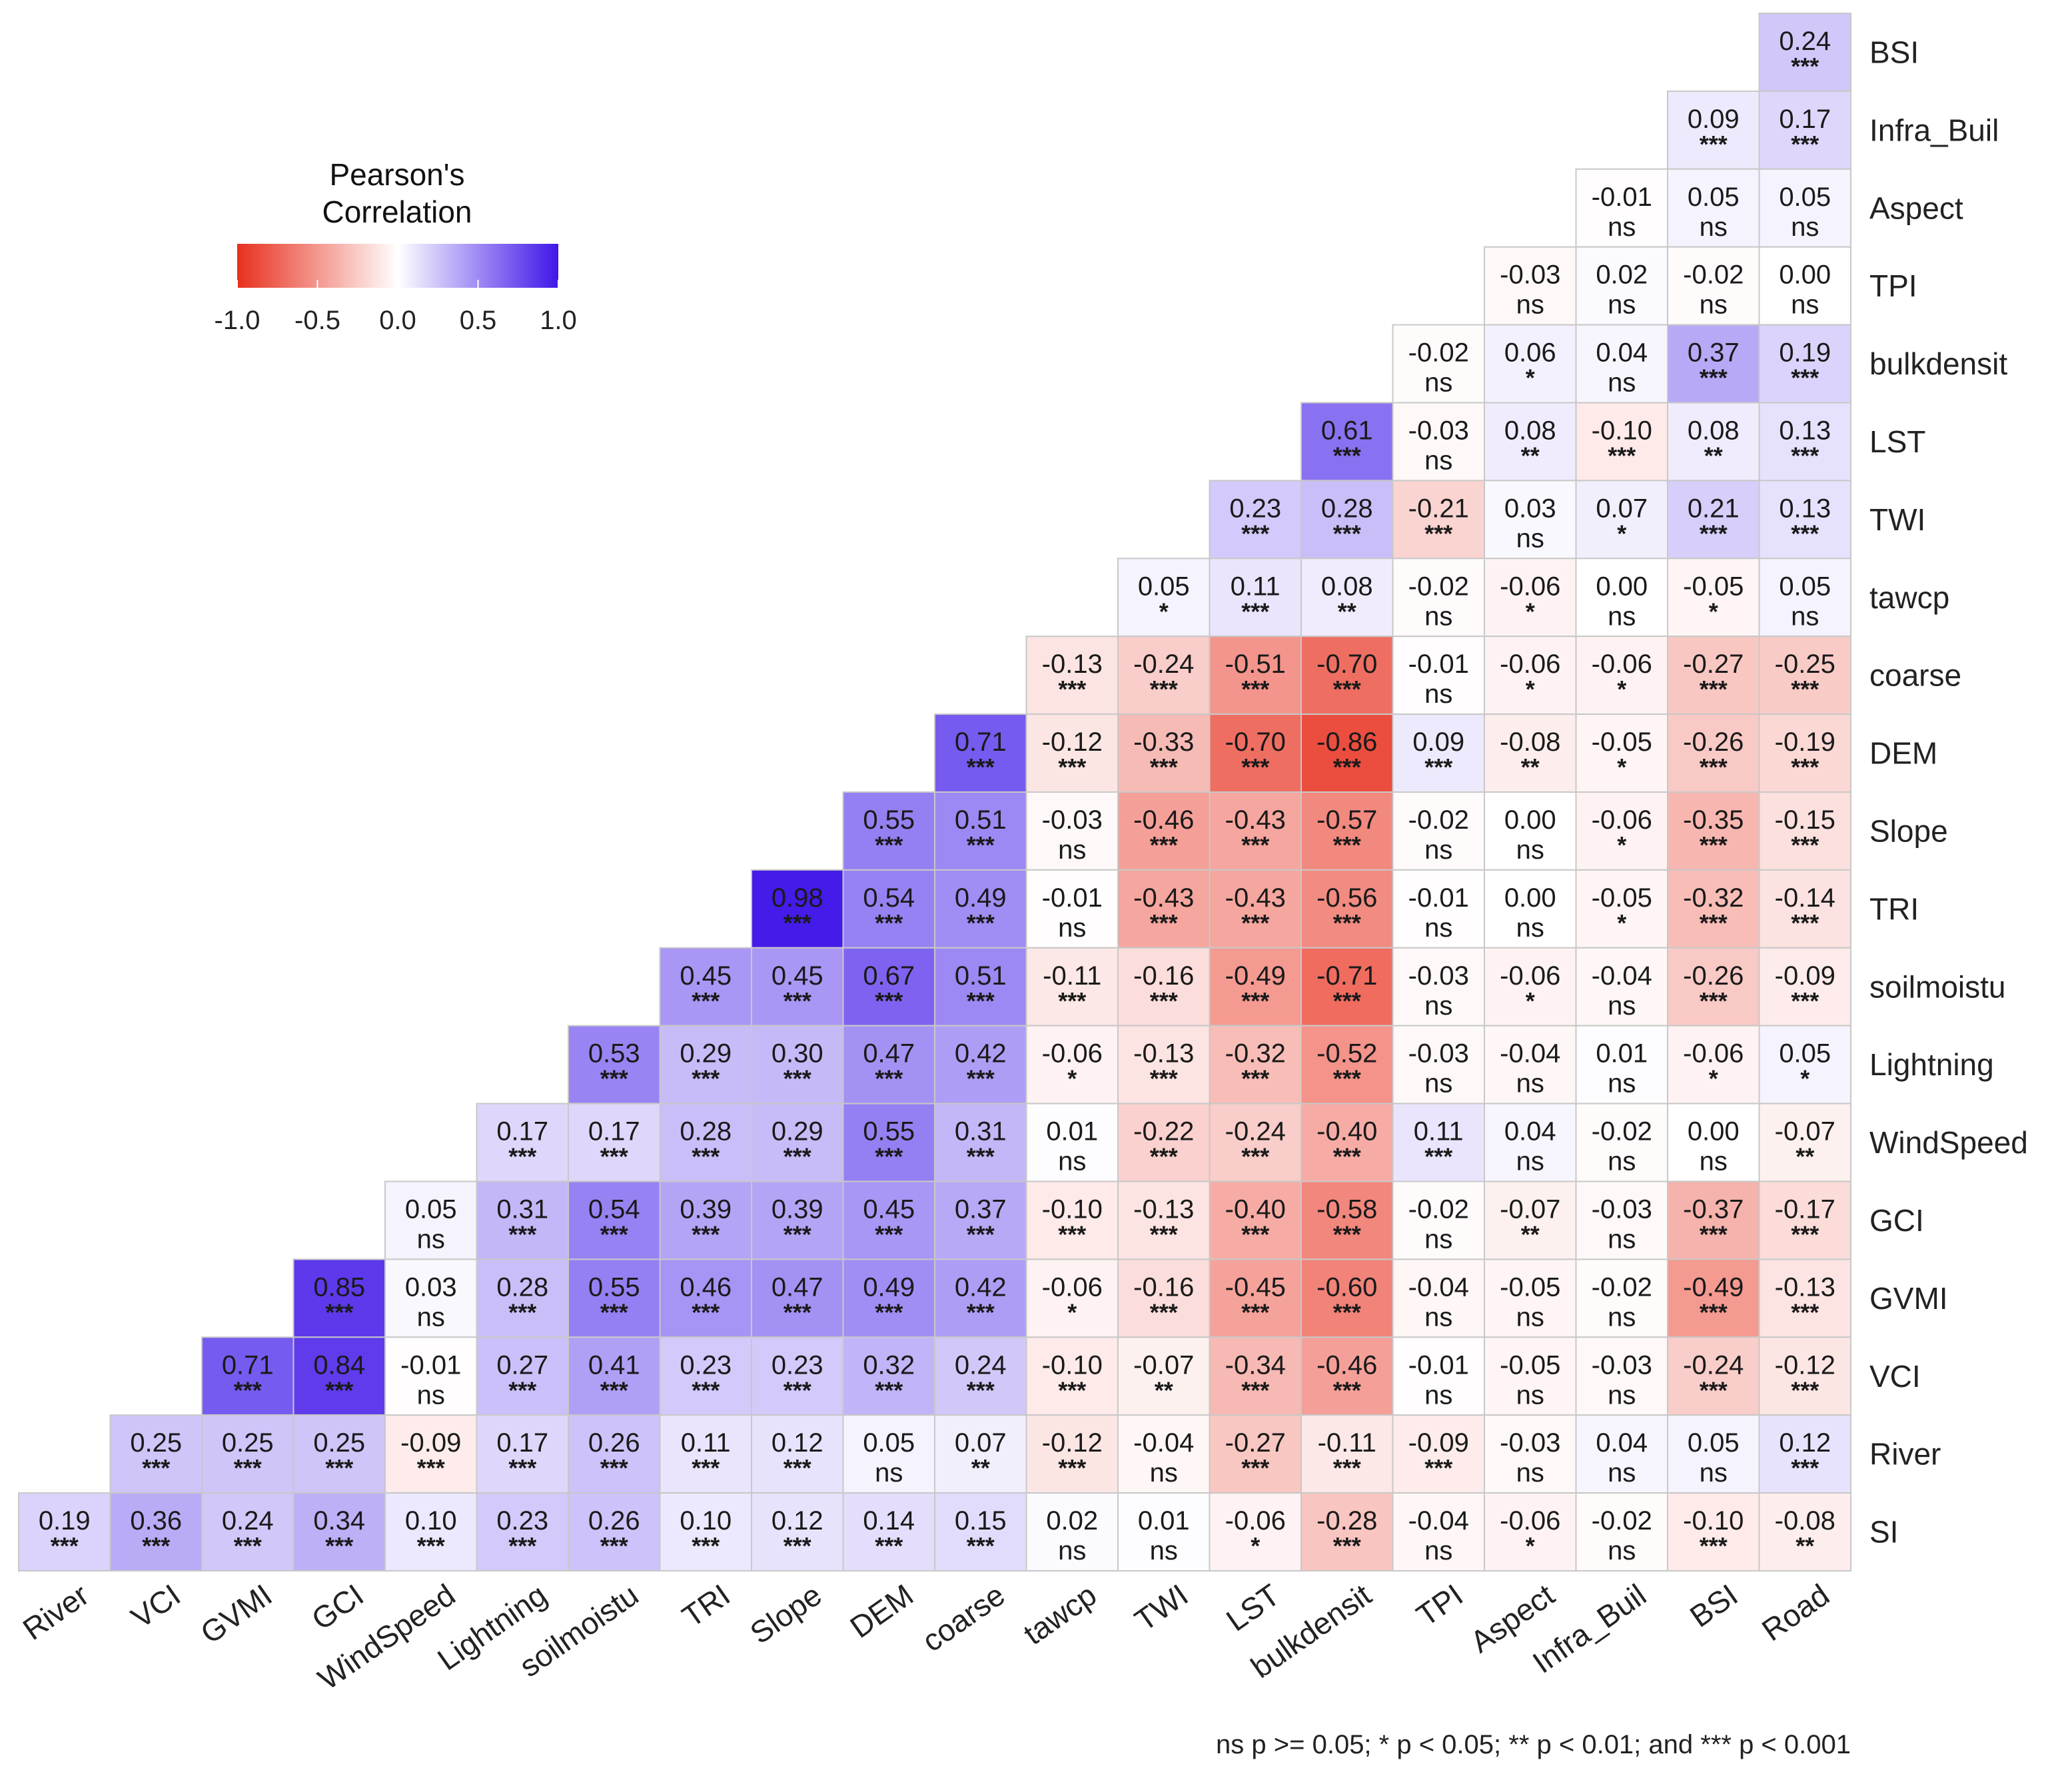 Image resolution: width=2072 pixels, height=1770 pixels. I want to click on column-label: TRI, so click(706, 1605).